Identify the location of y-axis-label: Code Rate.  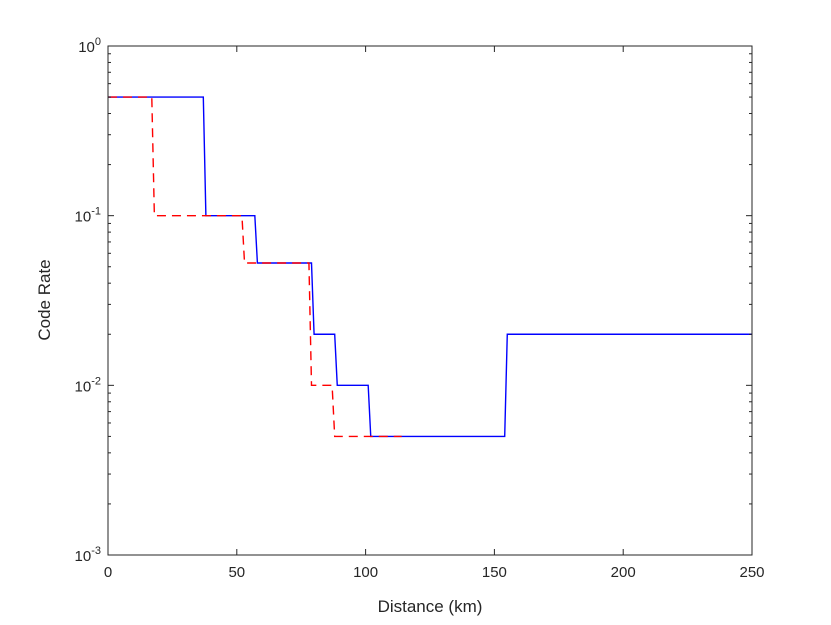
(44, 299).